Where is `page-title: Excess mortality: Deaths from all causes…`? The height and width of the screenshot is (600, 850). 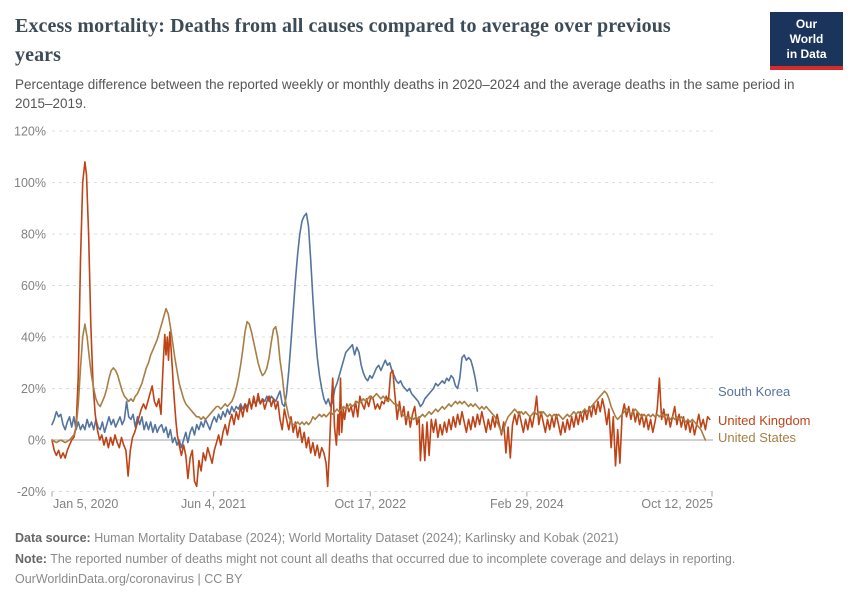 page-title: Excess mortality: Deaths from all causes… is located at coordinates (343, 40).